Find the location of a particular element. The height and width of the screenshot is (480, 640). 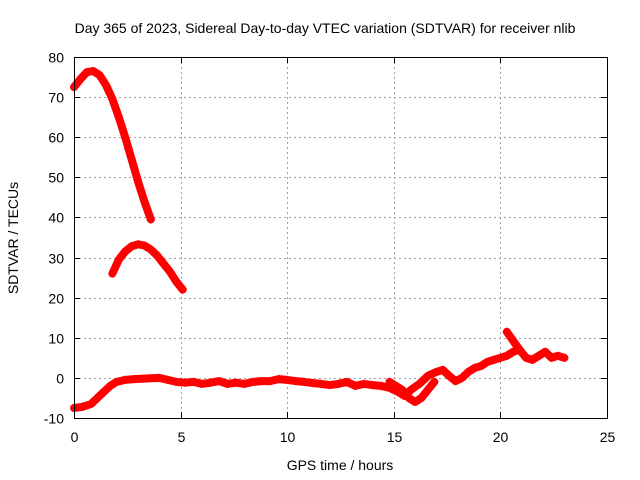

y-tick-label: 30 is located at coordinates (56, 259).